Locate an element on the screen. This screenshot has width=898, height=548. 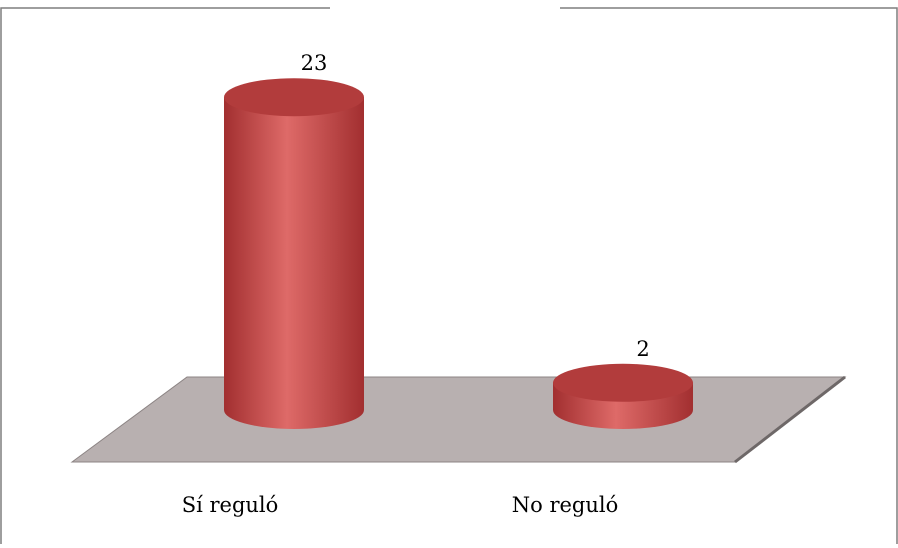
chart-floor-edge is located at coordinates (790, 419).